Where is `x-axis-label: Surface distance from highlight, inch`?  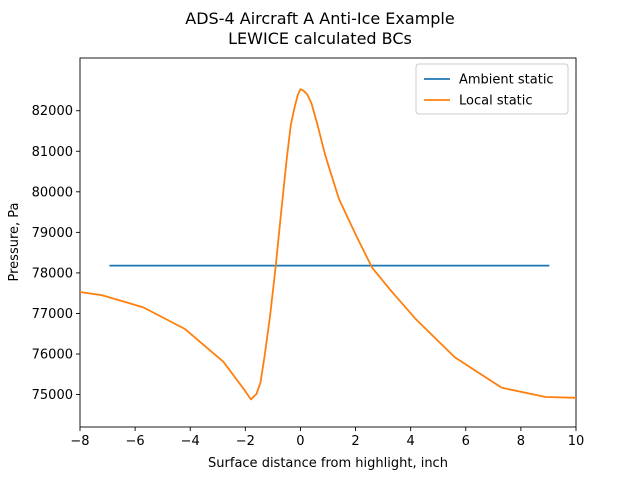
x-axis-label: Surface distance from highlight, inch is located at coordinates (328, 463).